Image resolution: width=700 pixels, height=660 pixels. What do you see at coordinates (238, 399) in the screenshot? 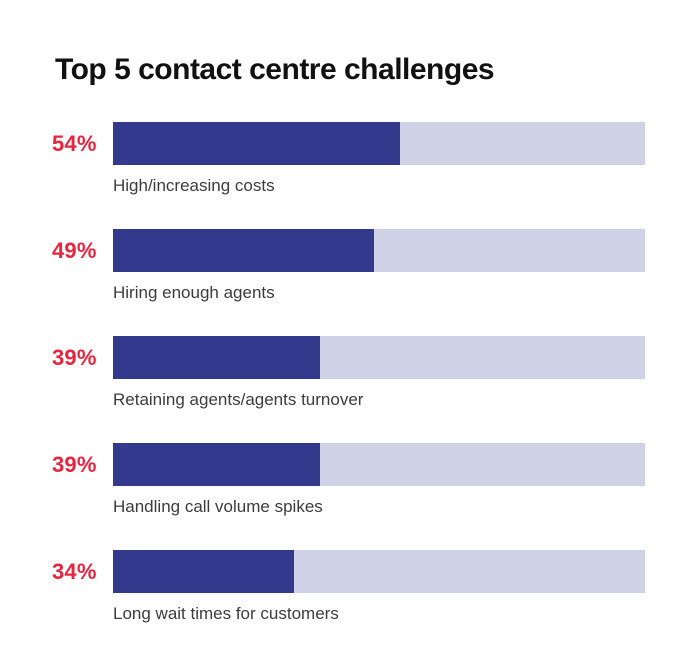
I see `bar-category-label: Retaining agents/agents turnover` at bounding box center [238, 399].